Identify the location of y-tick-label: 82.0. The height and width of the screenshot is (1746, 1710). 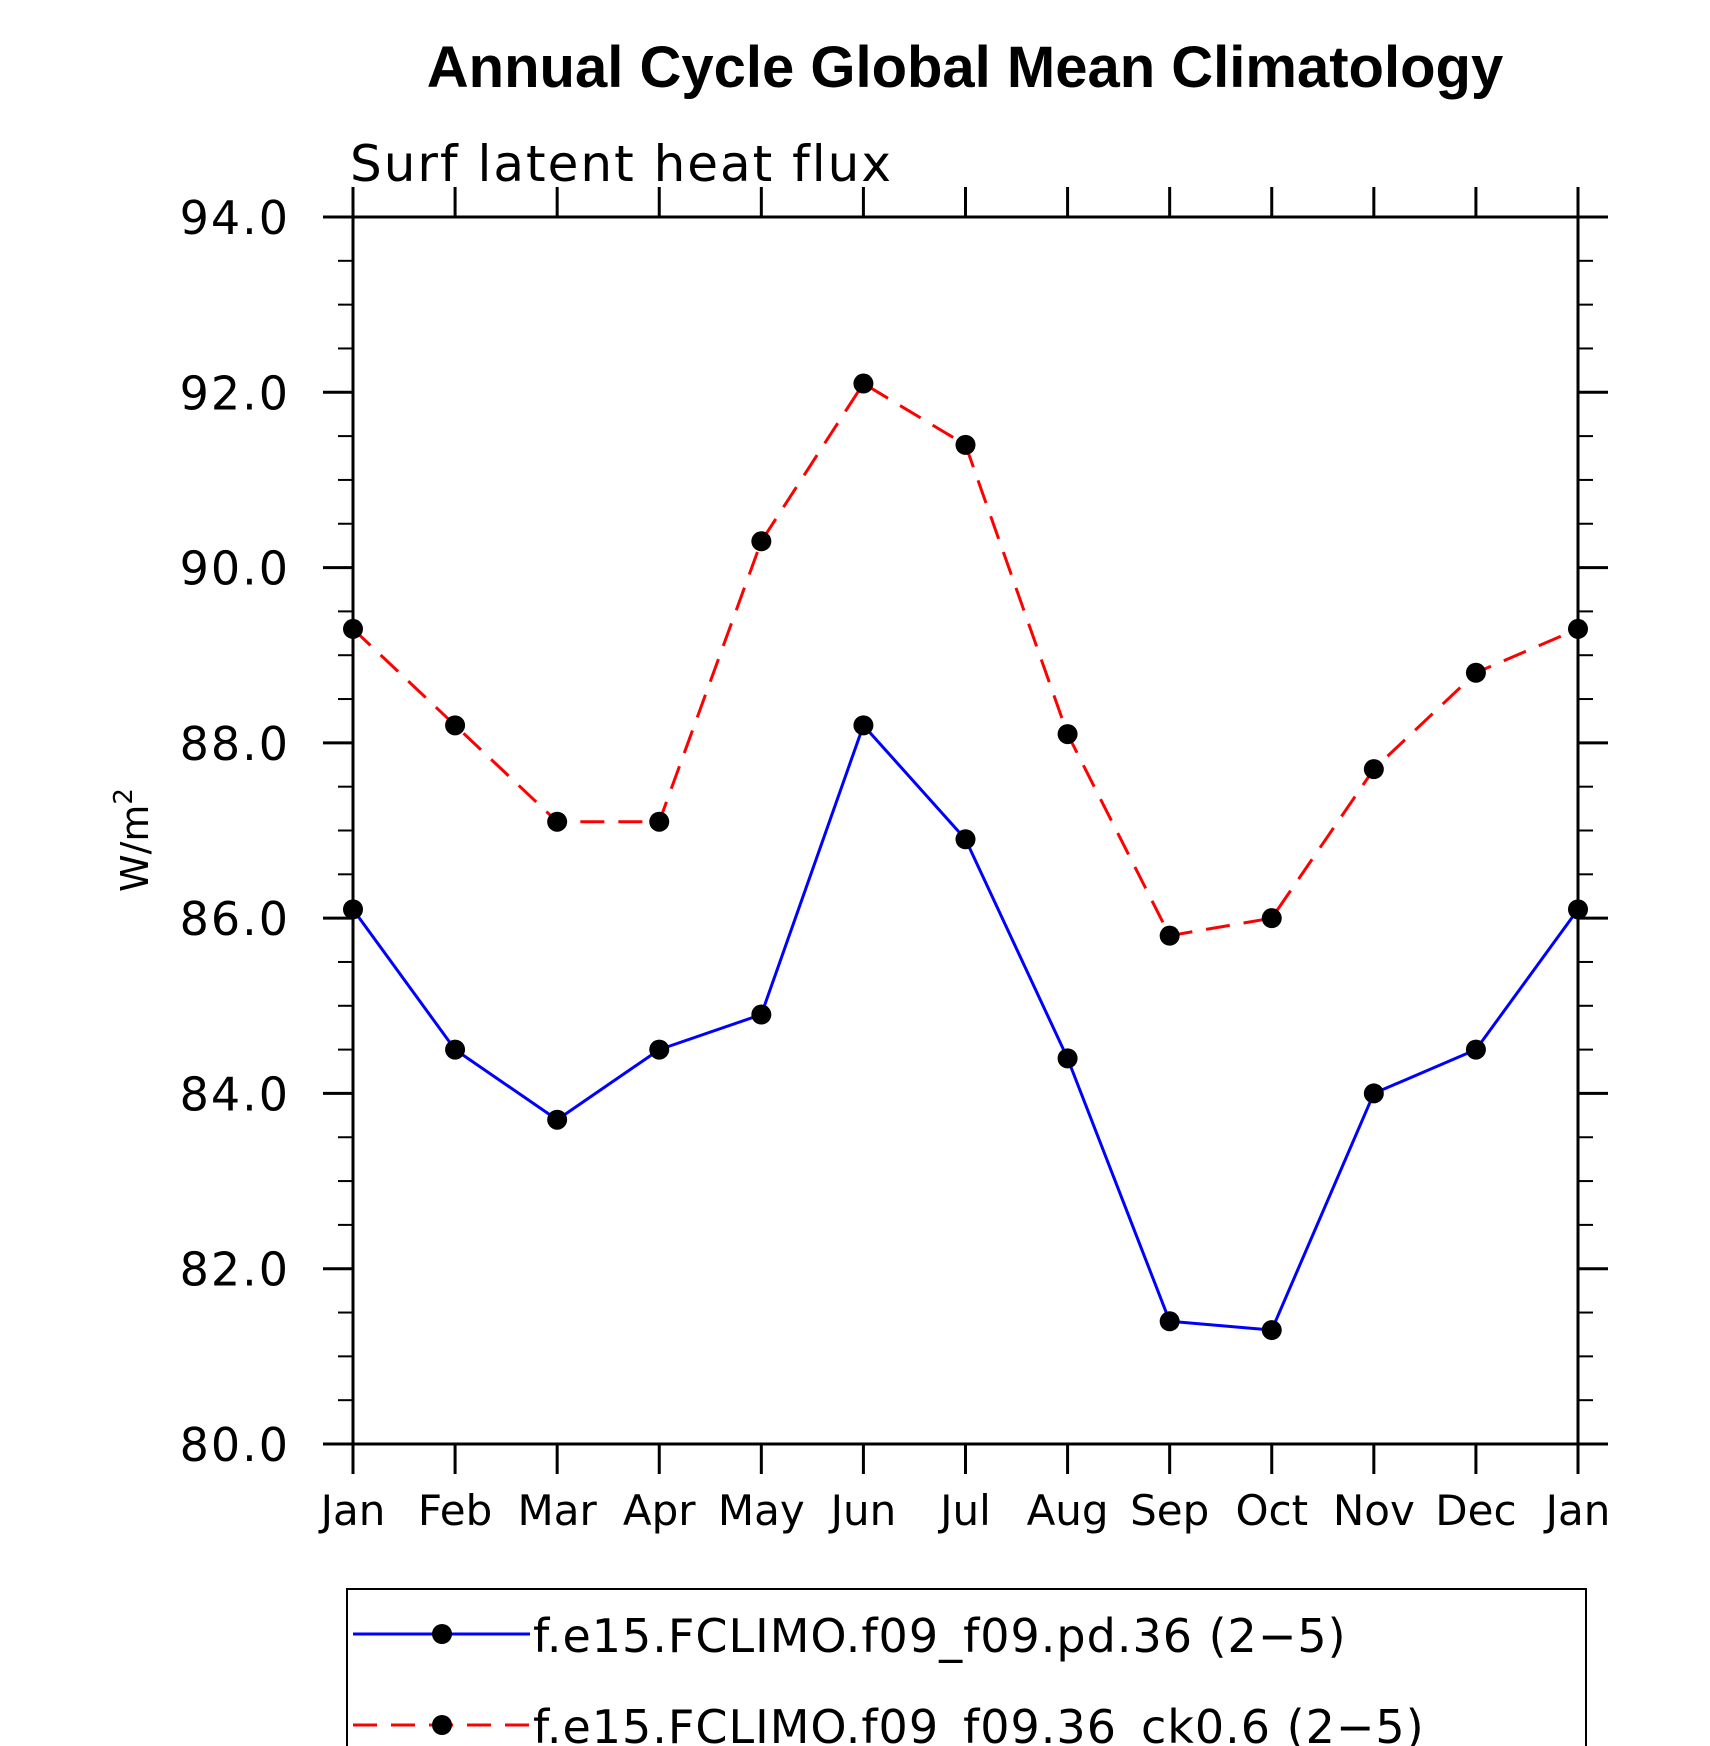
(235, 1270).